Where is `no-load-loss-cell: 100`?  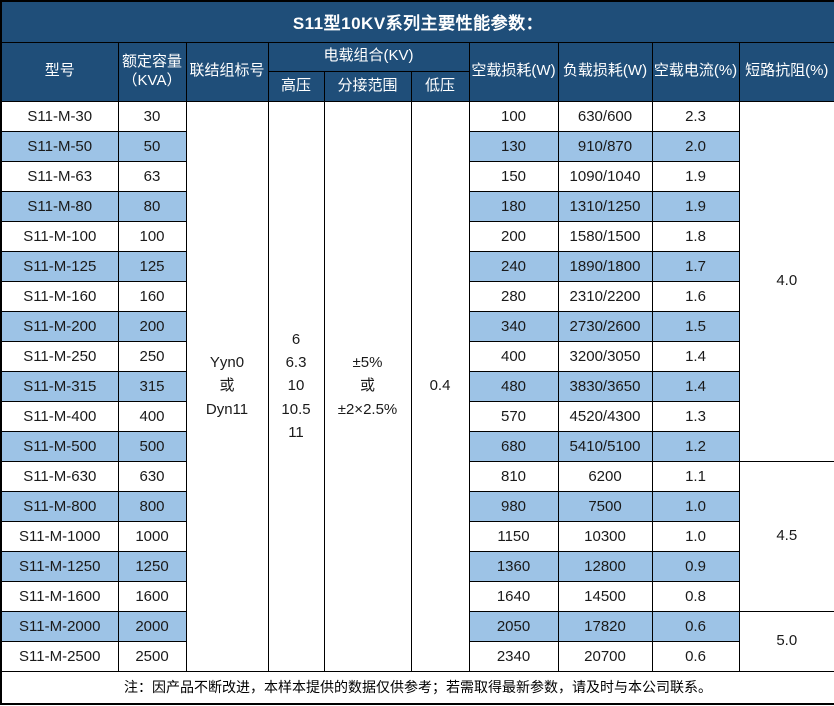 no-load-loss-cell: 100 is located at coordinates (513, 116).